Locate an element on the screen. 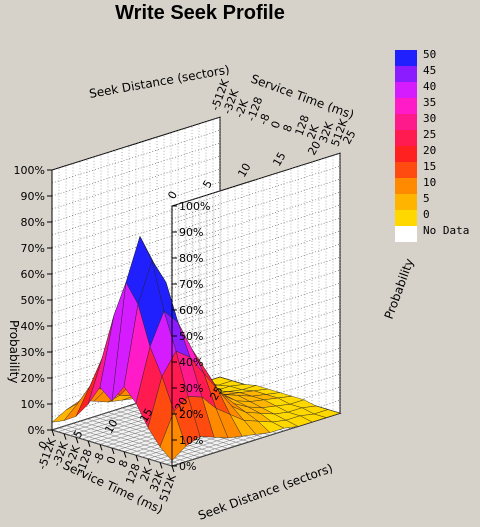 The height and width of the screenshot is (527, 480). probability-tick-label-left: 40% is located at coordinates (33, 326).